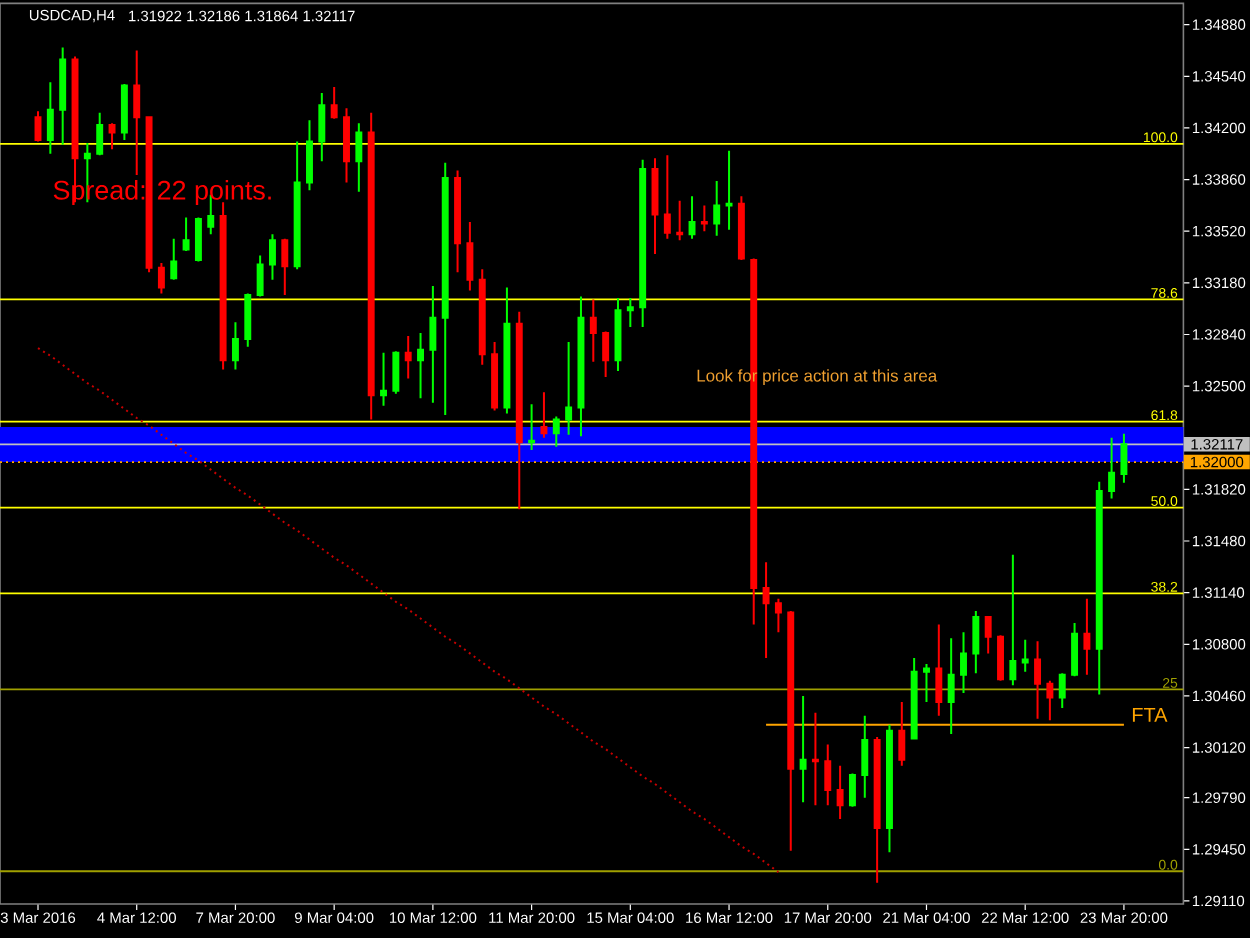  I want to click on series-label: FTA, so click(1150, 714).